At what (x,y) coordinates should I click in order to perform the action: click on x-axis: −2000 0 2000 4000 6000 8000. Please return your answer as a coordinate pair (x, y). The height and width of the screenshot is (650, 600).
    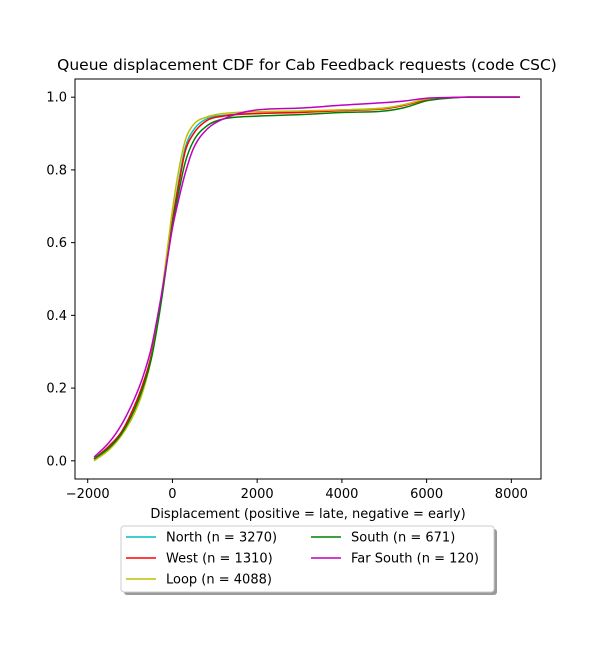
    Looking at the image, I should click on (297, 490).